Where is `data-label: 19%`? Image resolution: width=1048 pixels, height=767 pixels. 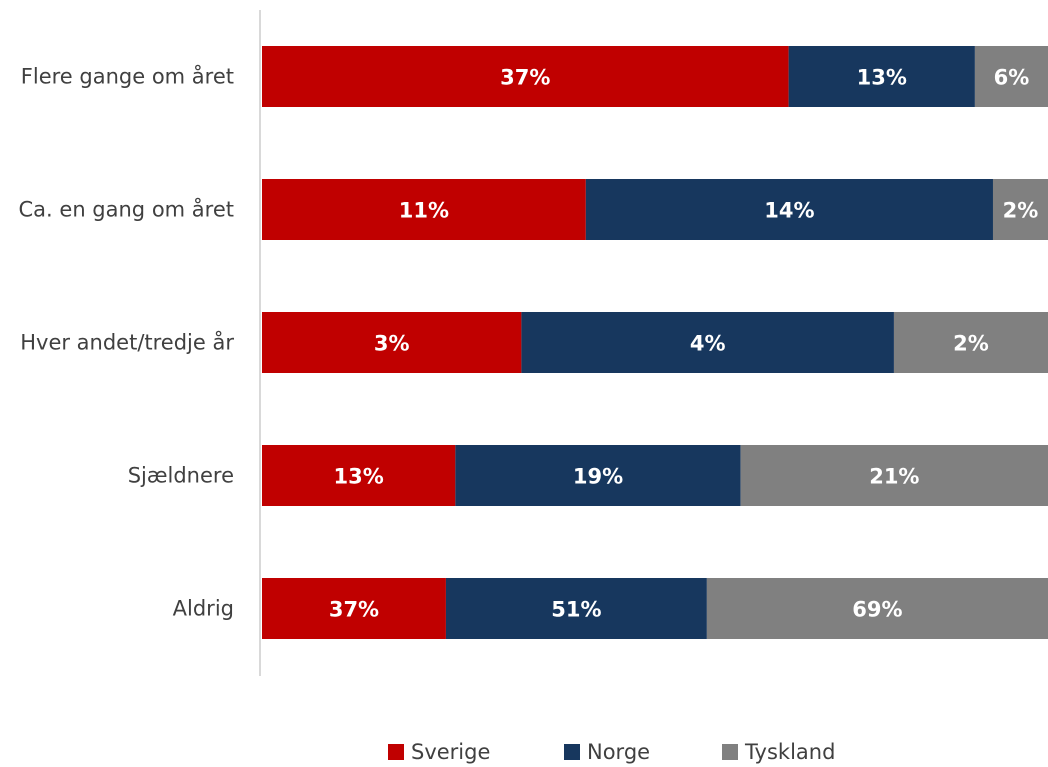
data-label: 19% is located at coordinates (598, 477).